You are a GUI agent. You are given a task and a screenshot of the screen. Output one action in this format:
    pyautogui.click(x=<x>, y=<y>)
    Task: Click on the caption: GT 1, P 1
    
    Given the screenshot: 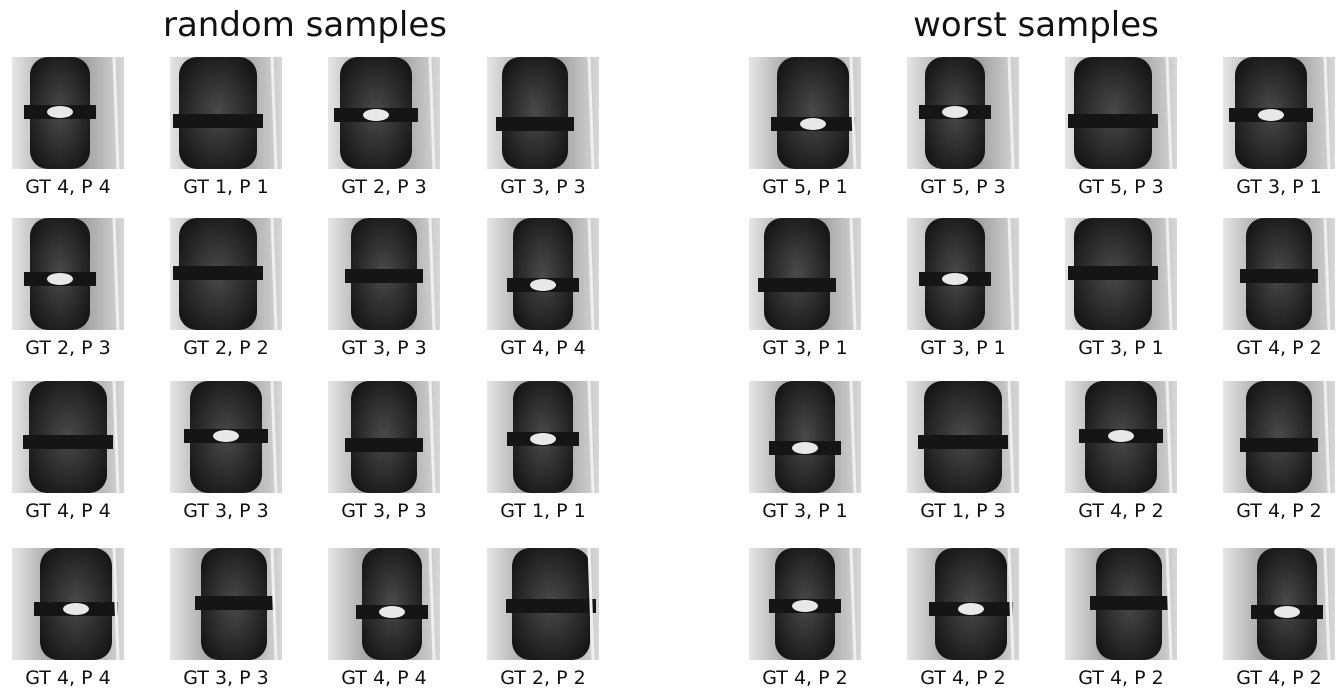 What is the action you would take?
    pyautogui.click(x=225, y=187)
    